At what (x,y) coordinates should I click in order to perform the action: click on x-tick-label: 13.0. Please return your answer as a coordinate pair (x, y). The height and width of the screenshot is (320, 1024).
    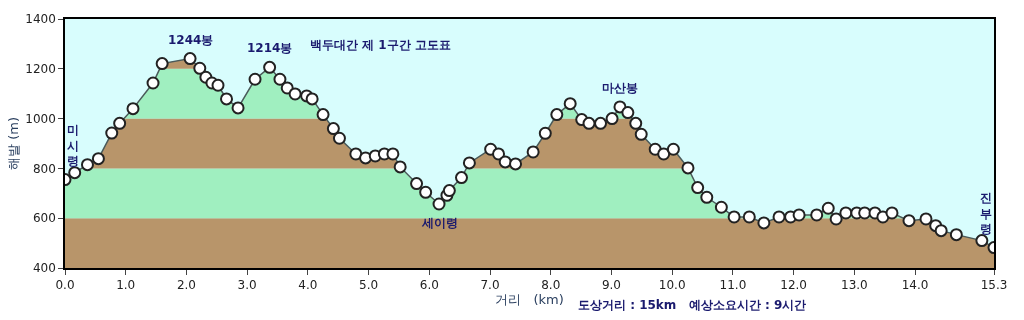
    Looking at the image, I should click on (854, 285).